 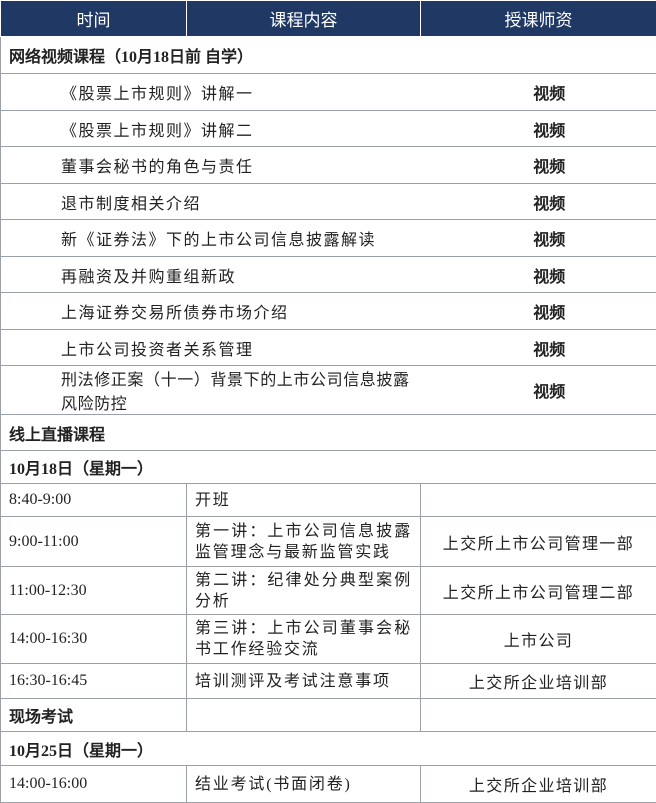 What do you see at coordinates (211, 165) in the screenshot?
I see `video-title: 董事会秘书的角色与责任` at bounding box center [211, 165].